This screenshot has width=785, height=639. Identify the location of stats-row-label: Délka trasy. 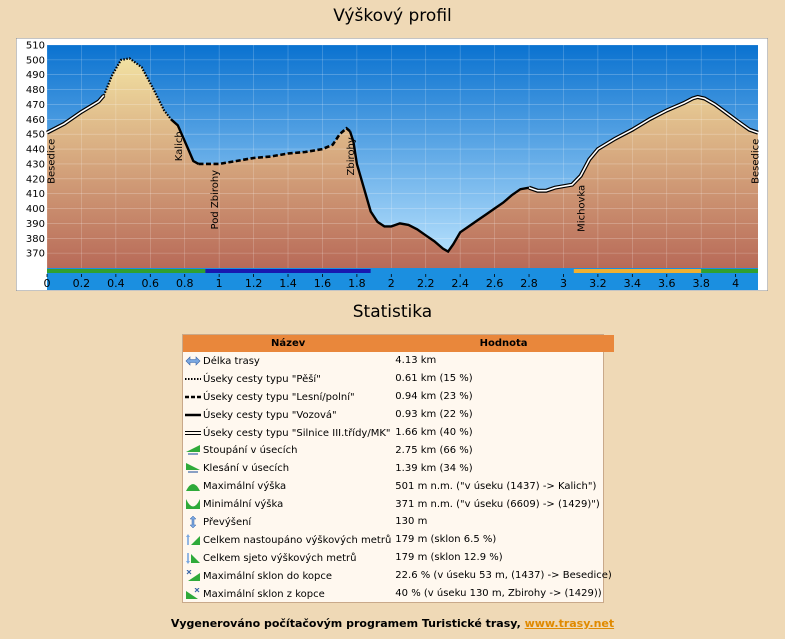
(231, 361).